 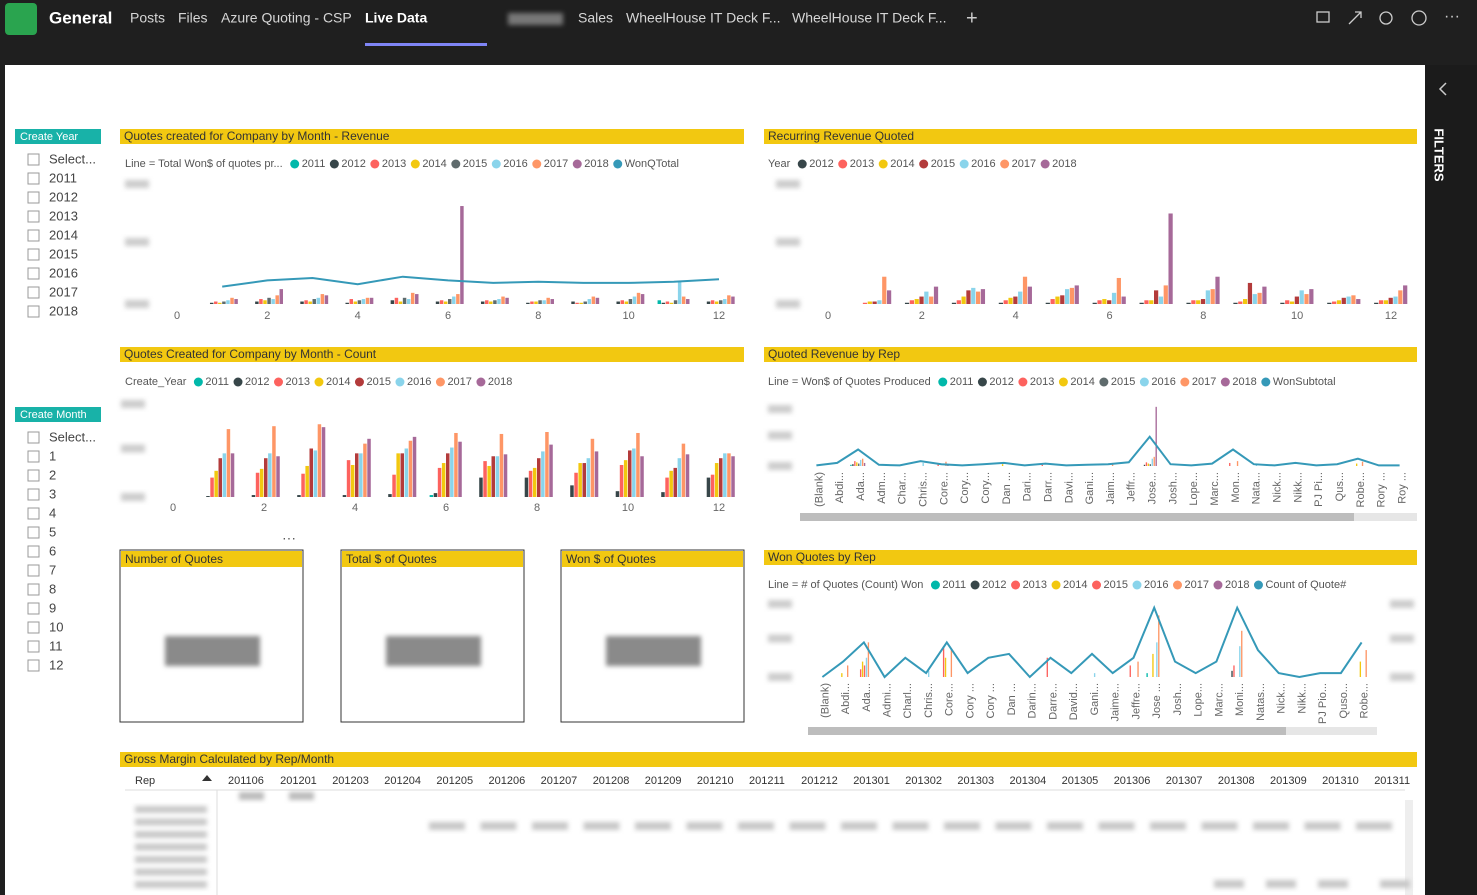 I want to click on column-header: 201212, so click(x=819, y=781).